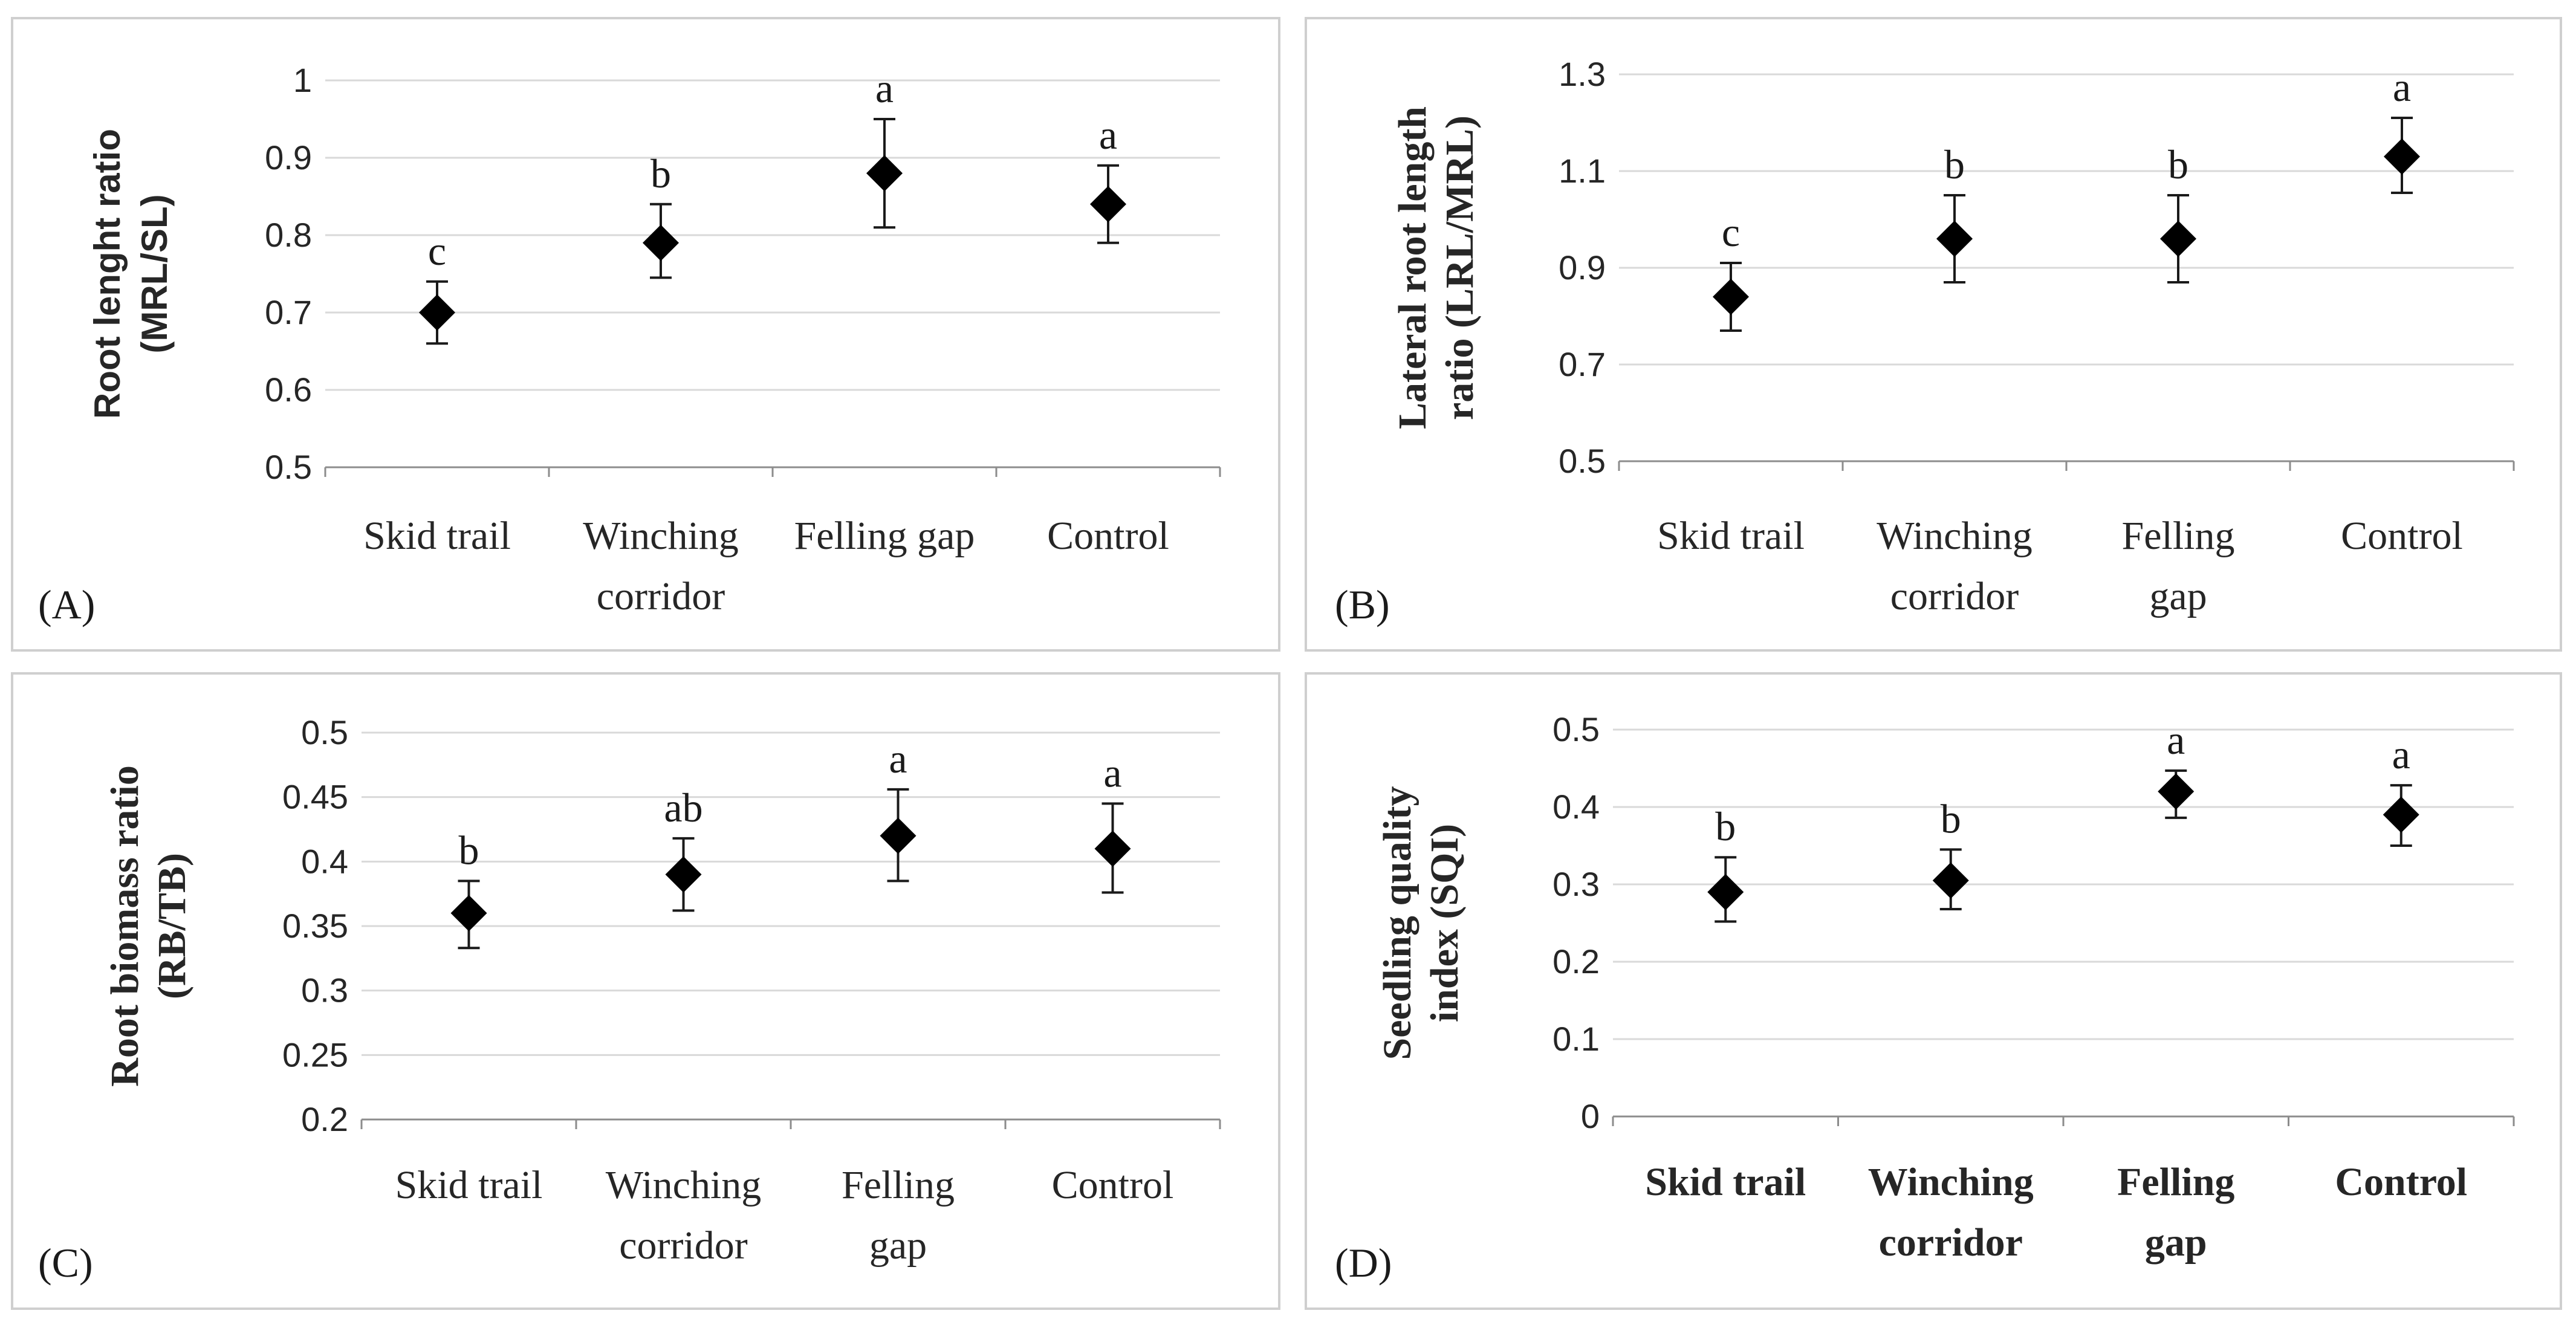  What do you see at coordinates (1576, 729) in the screenshot?
I see `panel-d-ytick-label: 0.5` at bounding box center [1576, 729].